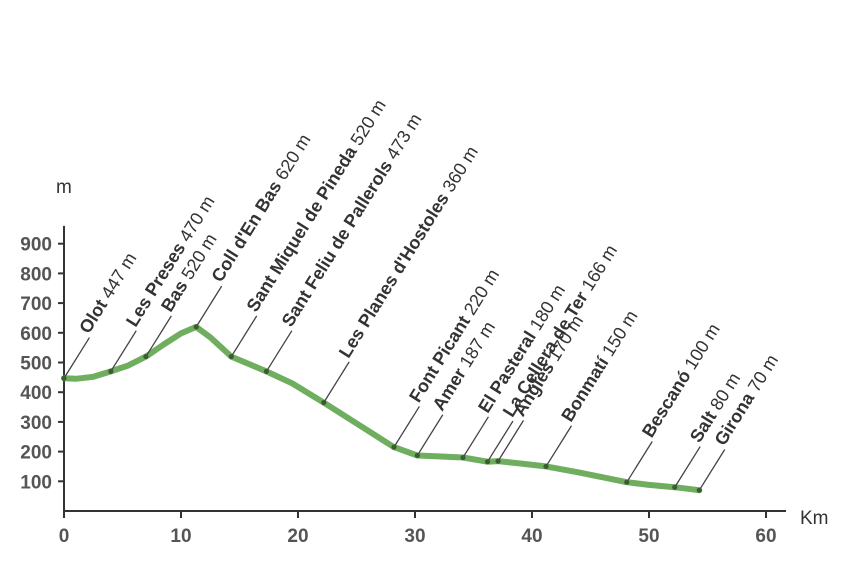 Image resolution: width=857 pixels, height=569 pixels. What do you see at coordinates (619, 333) in the screenshot?
I see `stop-altitude: 150 m` at bounding box center [619, 333].